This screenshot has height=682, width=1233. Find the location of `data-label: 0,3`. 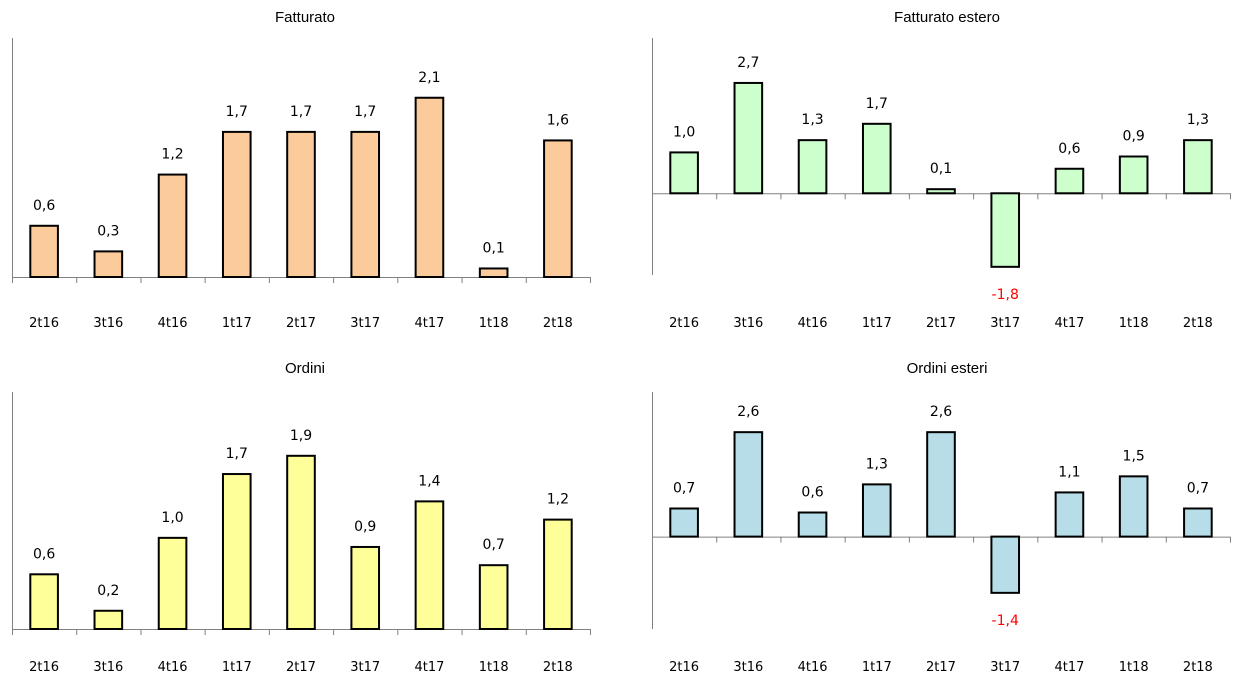

data-label: 0,3 is located at coordinates (108, 231).